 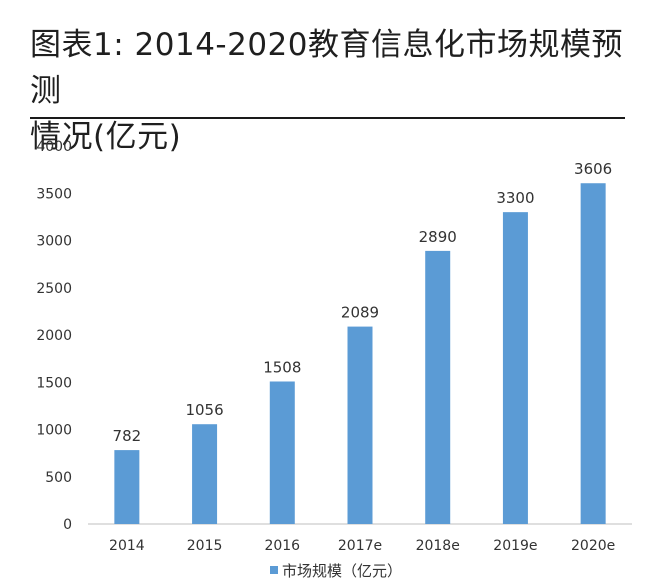 I want to click on chart-title-line-2: 情况(亿元), so click(x=106, y=137).